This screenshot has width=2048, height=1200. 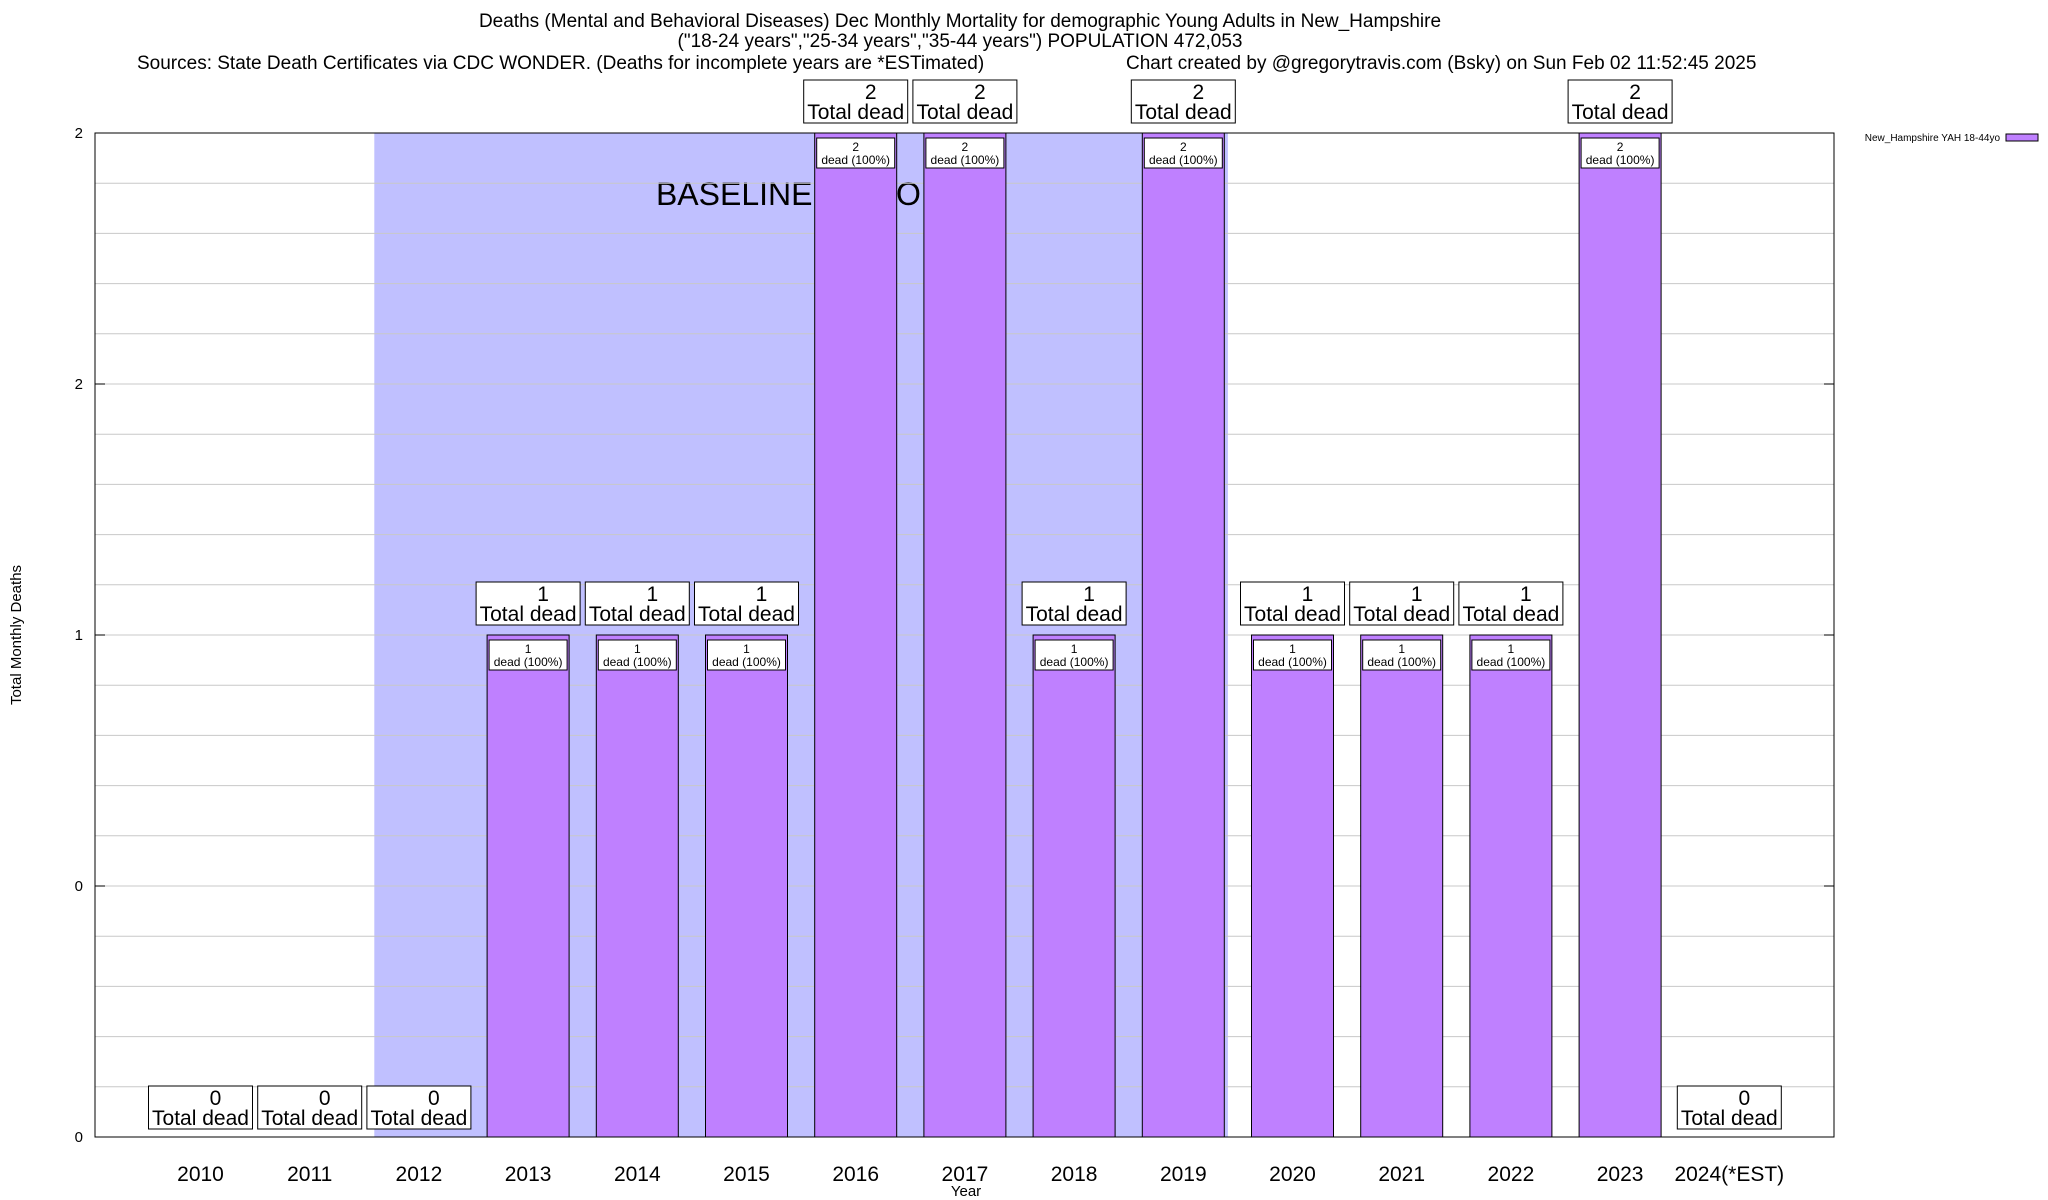 What do you see at coordinates (1729, 1174) in the screenshot?
I see `x-tick-label: 2024(*EST)` at bounding box center [1729, 1174].